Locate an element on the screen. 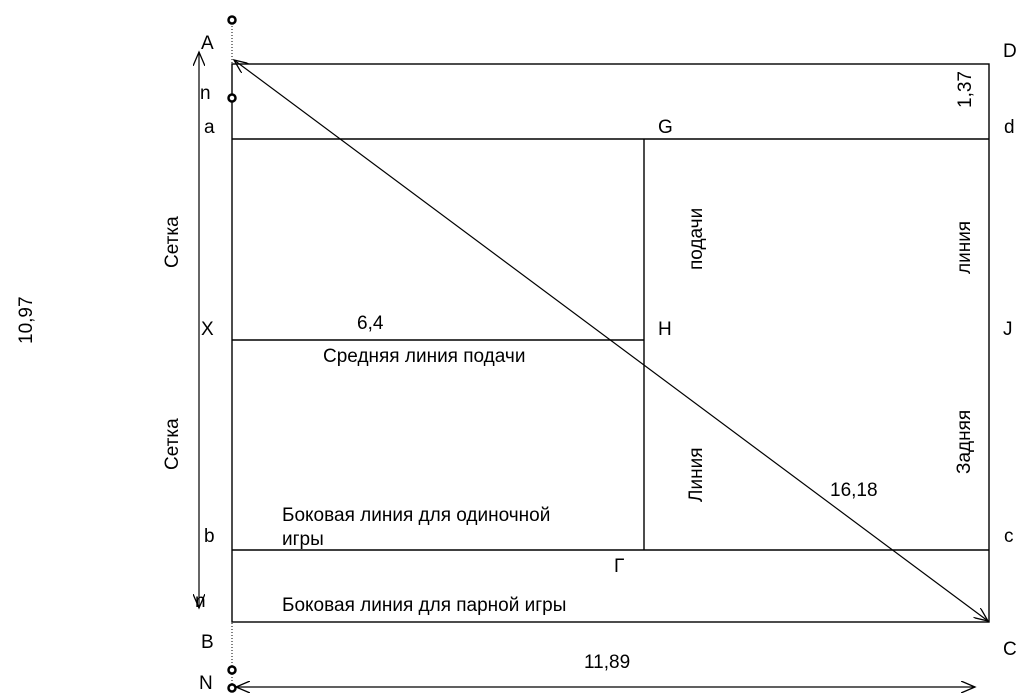 This screenshot has width=1022, height=696. label-side-double: Боковая линия для парной игры is located at coordinates (424, 605).